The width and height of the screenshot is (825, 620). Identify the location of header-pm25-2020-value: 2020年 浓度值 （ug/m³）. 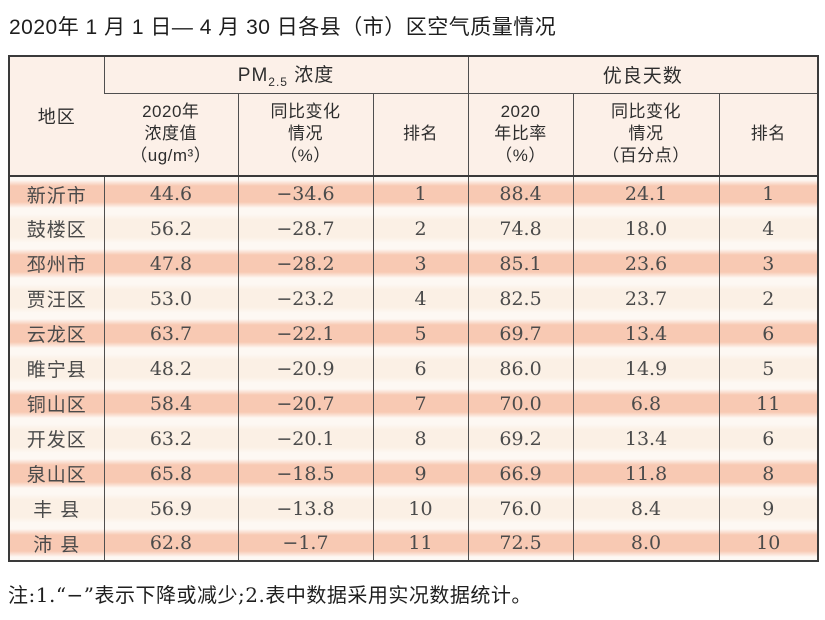
(171, 135).